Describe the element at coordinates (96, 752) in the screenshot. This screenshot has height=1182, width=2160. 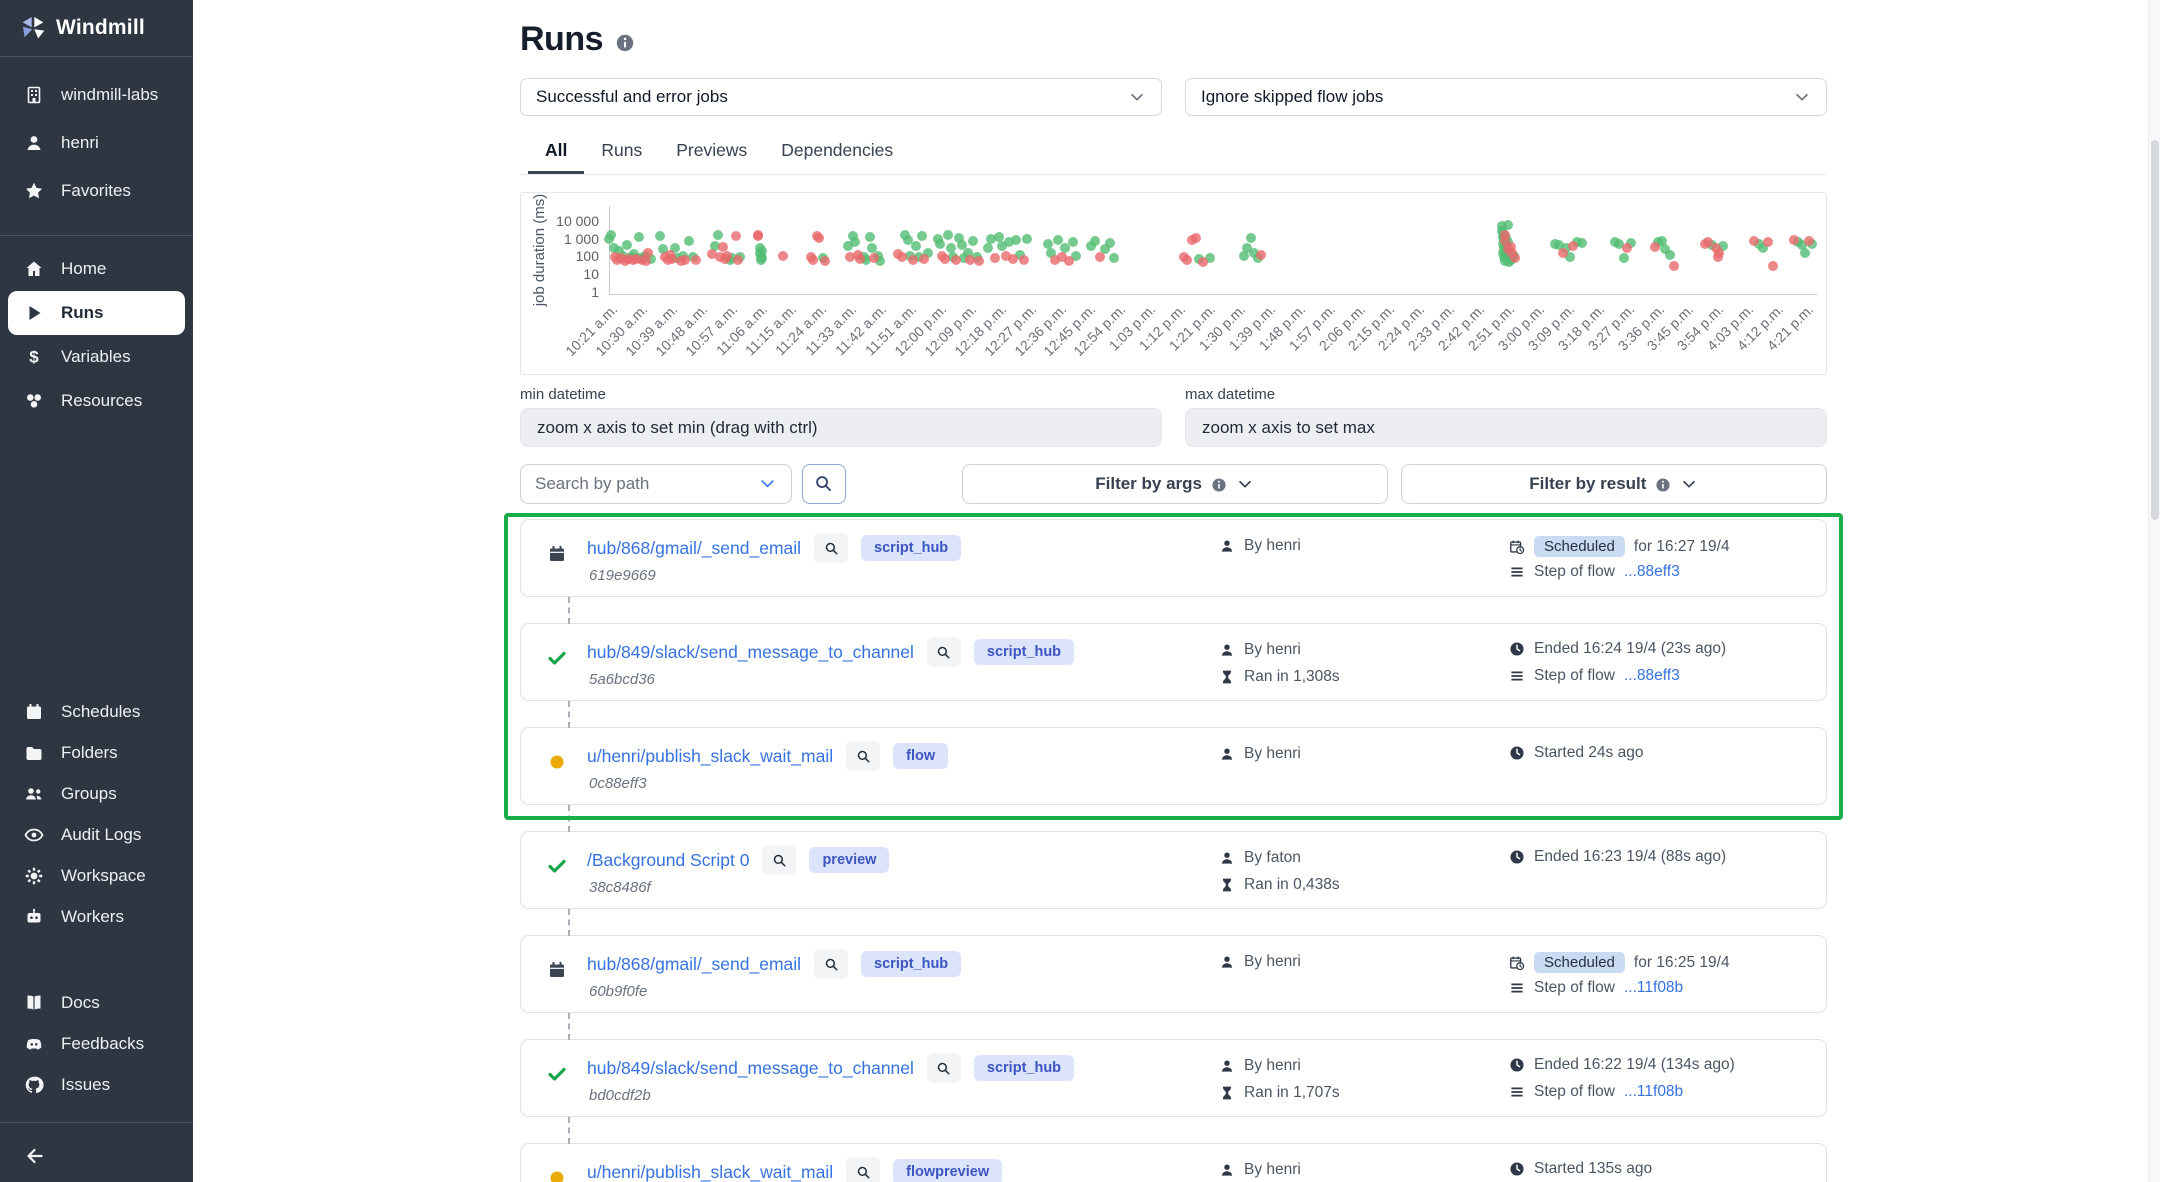
I see `sidebar-item-folders: Folders` at that location.